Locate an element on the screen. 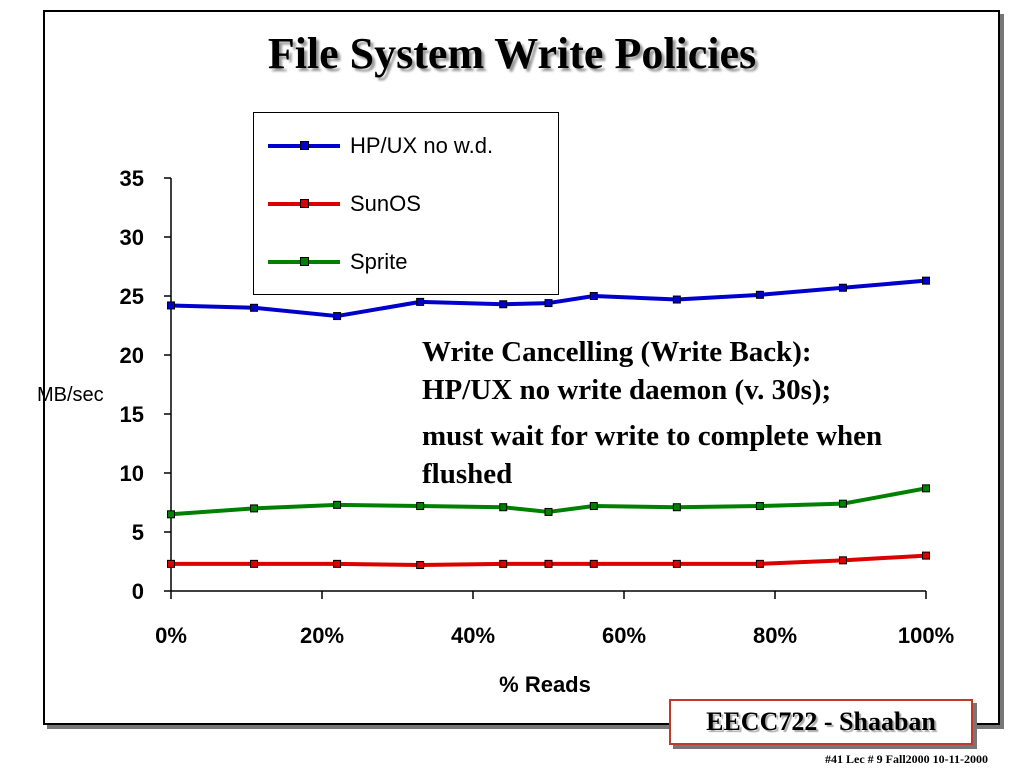 The width and height of the screenshot is (1024, 768). x-tick-label: 40% is located at coordinates (473, 635).